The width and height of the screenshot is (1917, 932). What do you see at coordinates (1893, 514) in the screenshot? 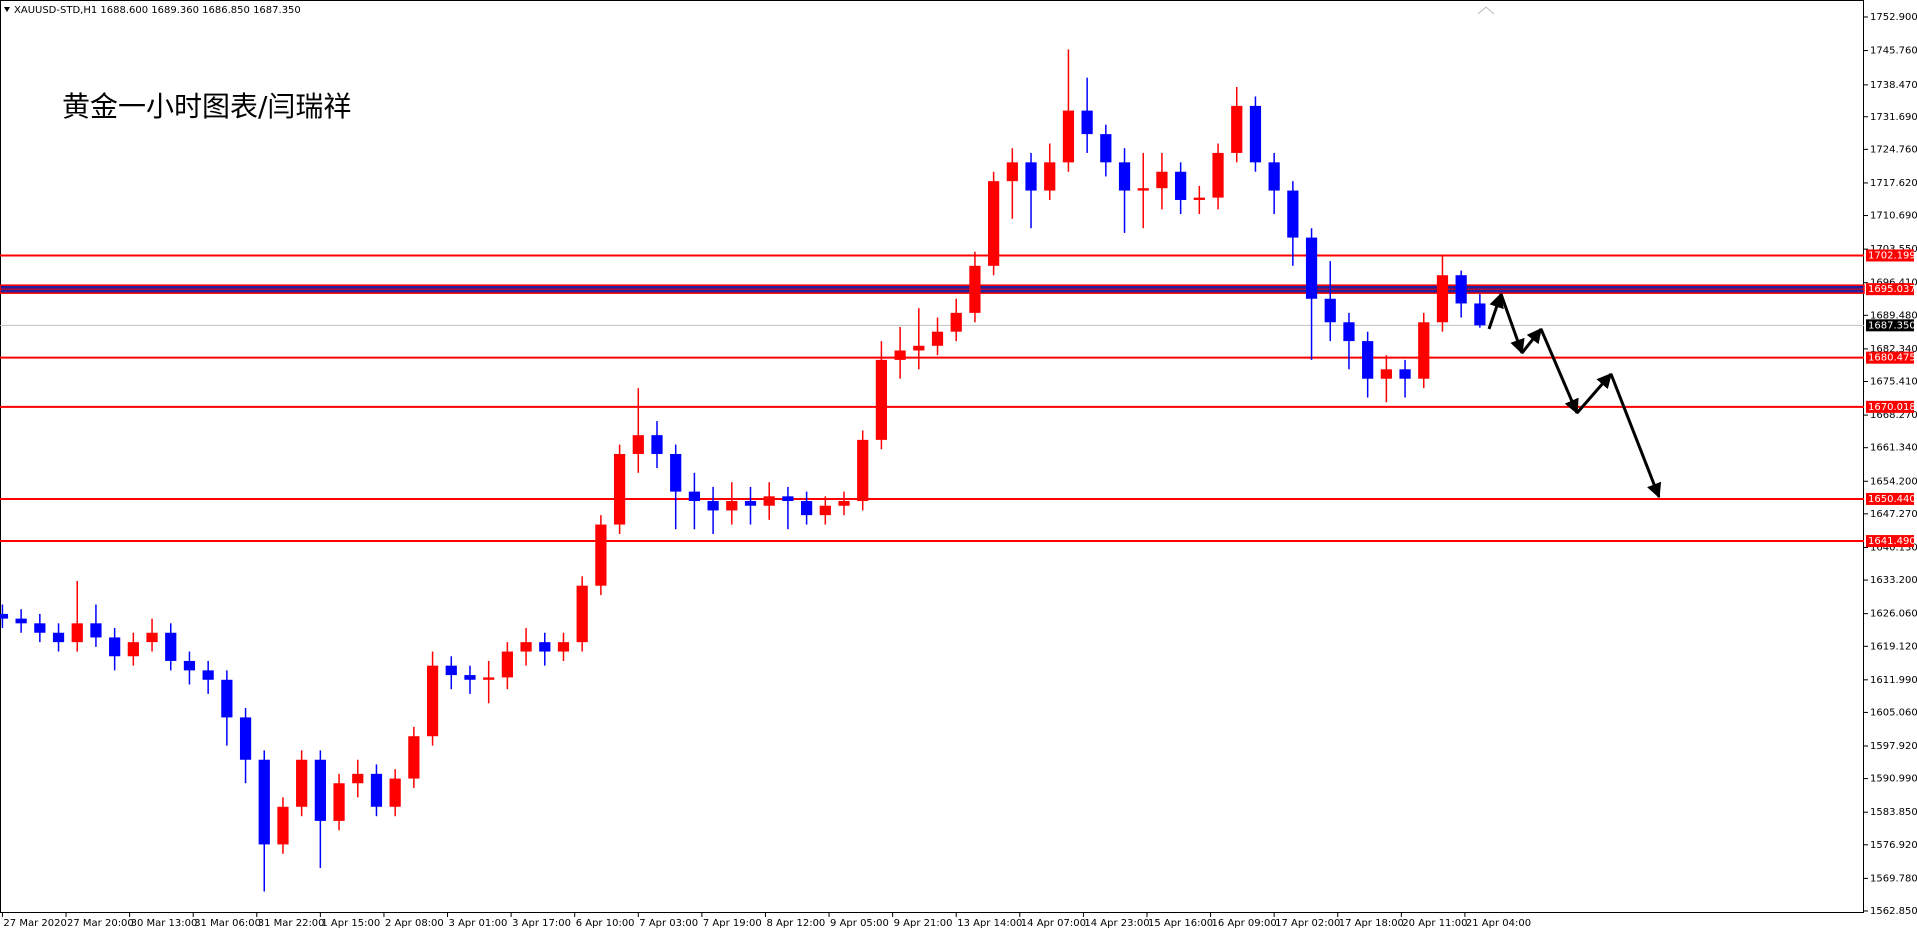
I see `y-tick-label: 1647.270` at bounding box center [1893, 514].